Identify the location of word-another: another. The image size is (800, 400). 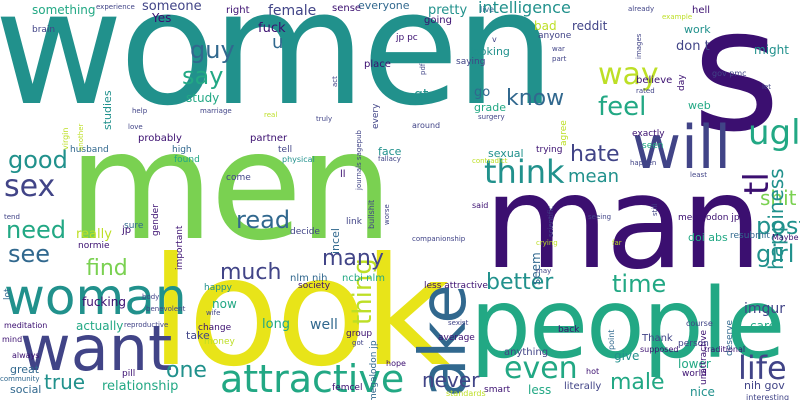
(81, 138).